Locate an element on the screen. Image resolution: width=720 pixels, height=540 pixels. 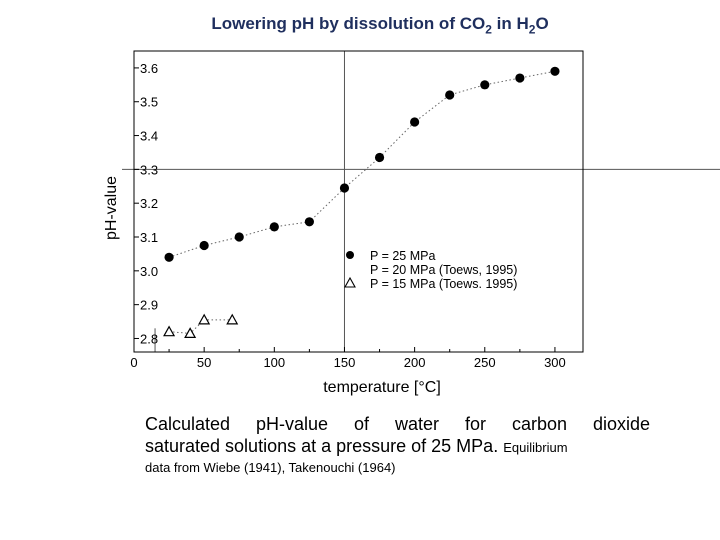
title-mid: in H is located at coordinates (510, 23).